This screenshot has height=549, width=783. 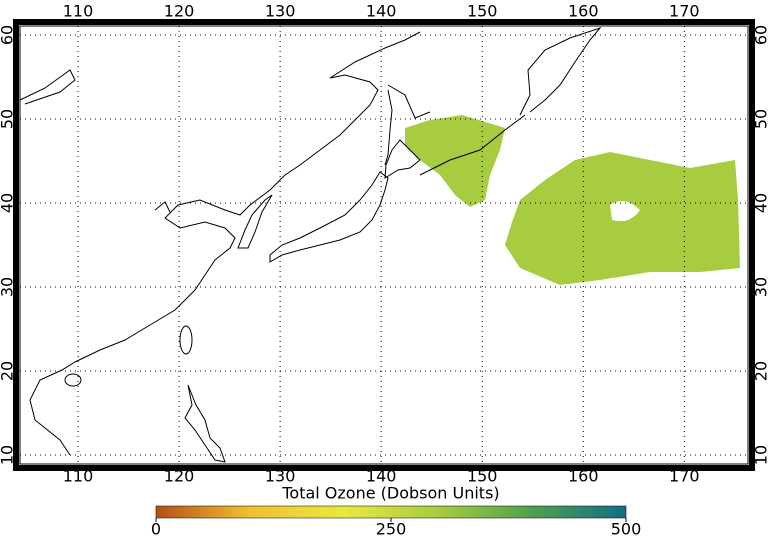 I want to click on y-tick-label-right: 30, so click(x=761, y=287).